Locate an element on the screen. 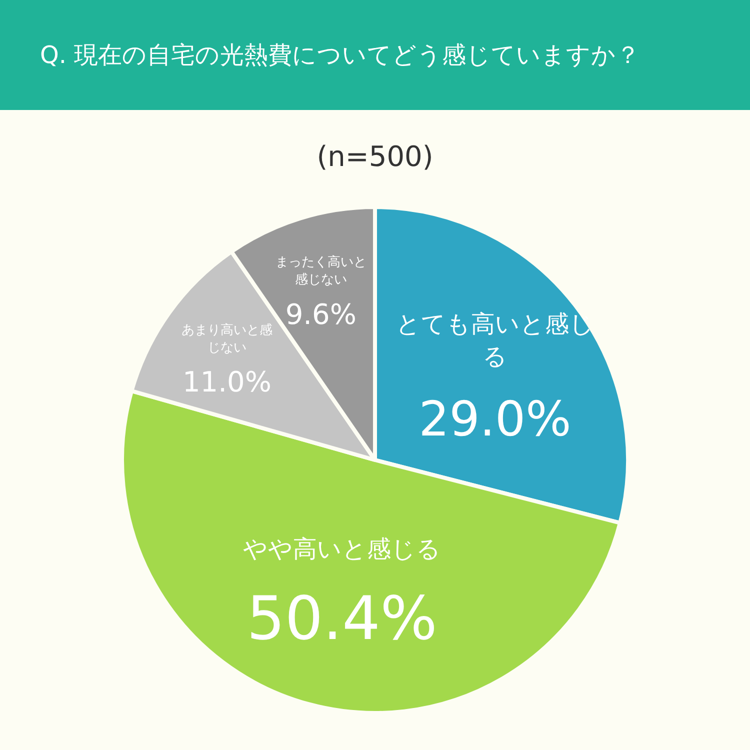 Image resolution: width=750 pixels, height=750 pixels. slice-label: やや高いと感じる is located at coordinates (342, 548).